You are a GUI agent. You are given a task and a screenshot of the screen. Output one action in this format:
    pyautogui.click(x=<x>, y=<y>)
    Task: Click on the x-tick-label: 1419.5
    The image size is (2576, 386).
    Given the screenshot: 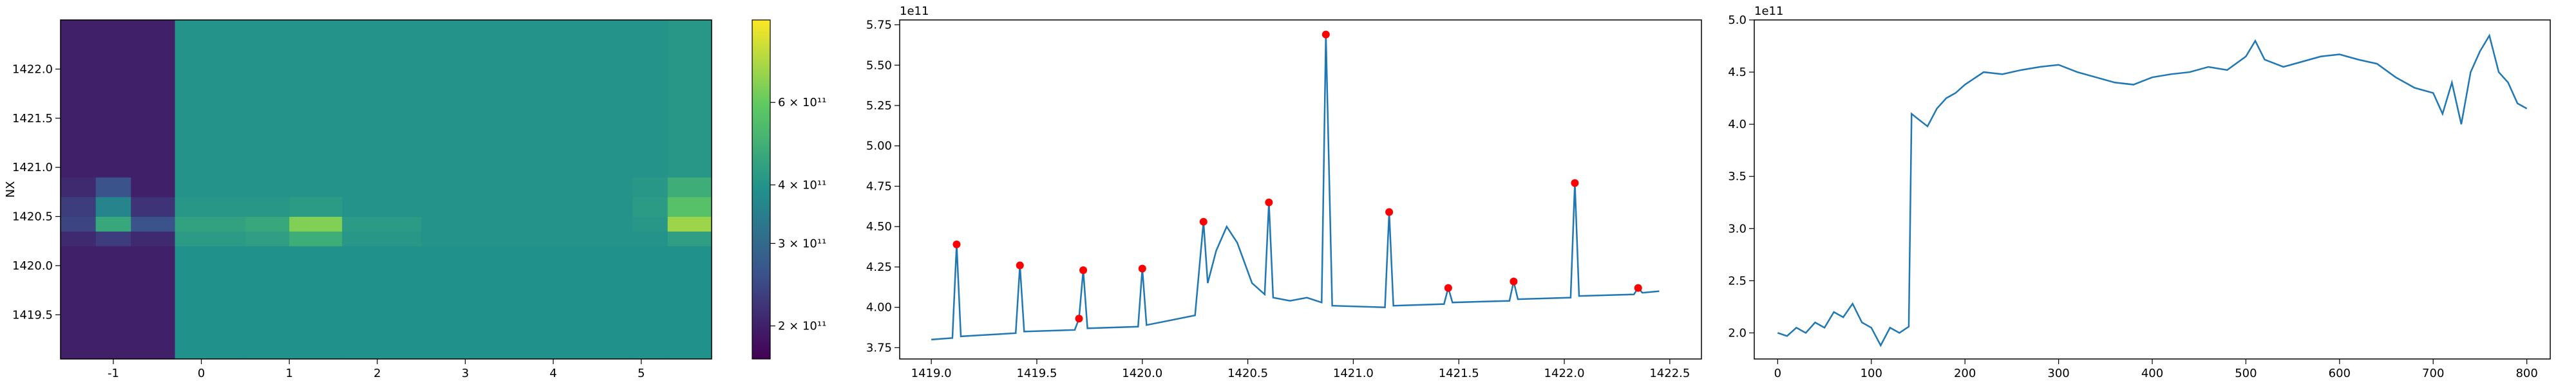 What is the action you would take?
    pyautogui.click(x=1036, y=373)
    